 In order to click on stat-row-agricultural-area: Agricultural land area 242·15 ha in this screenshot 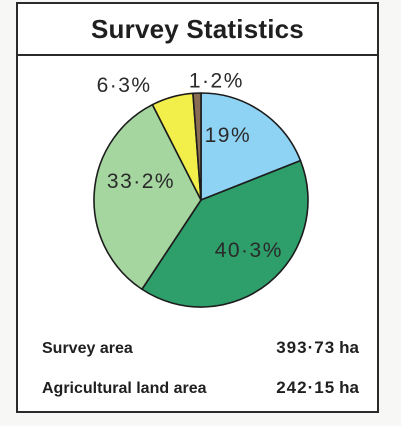, I will do `click(200, 390)`.